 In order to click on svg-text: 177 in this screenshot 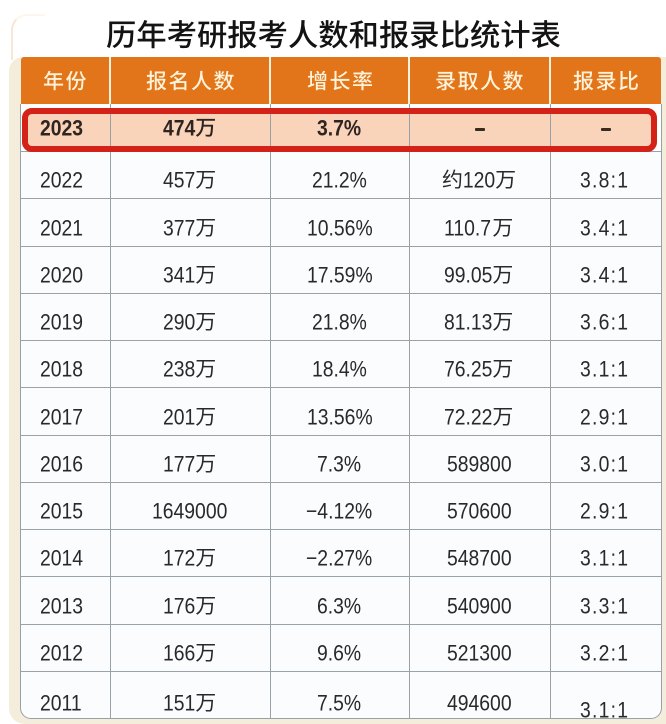, I will do `click(179, 464)`.